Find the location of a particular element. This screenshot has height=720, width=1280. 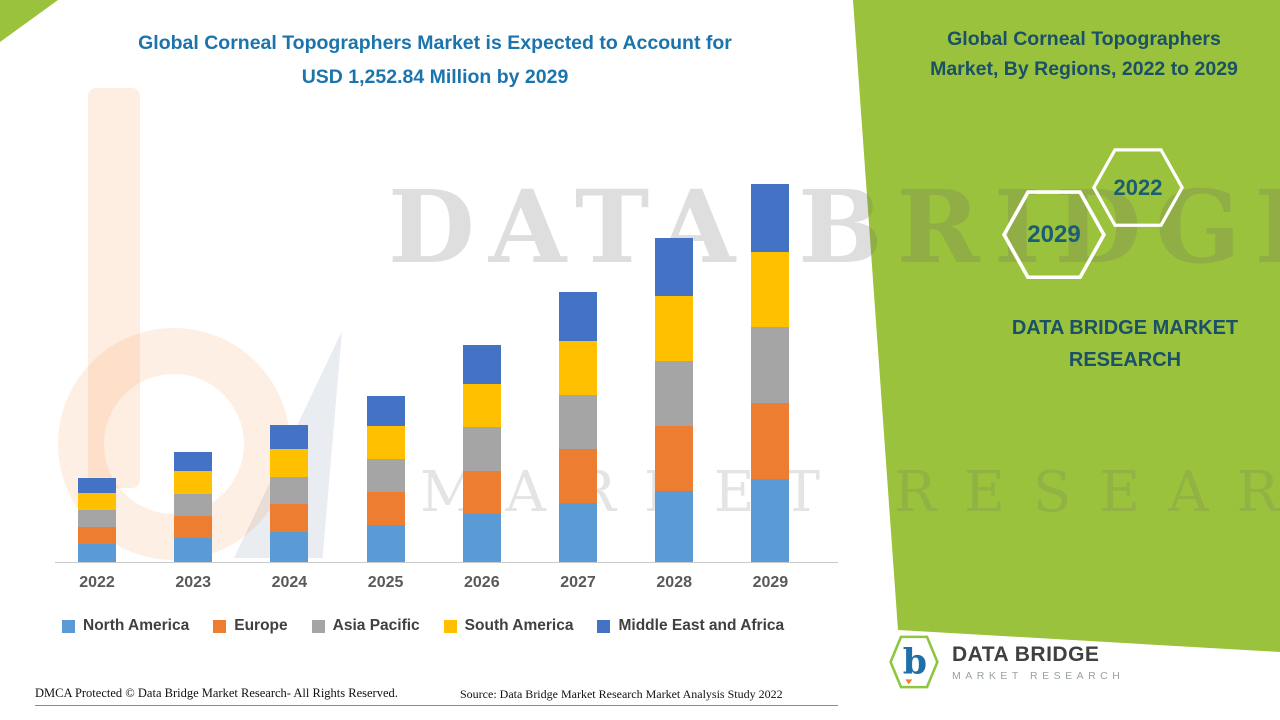

hexagon-year-label: 2022 is located at coordinates (1138, 187).